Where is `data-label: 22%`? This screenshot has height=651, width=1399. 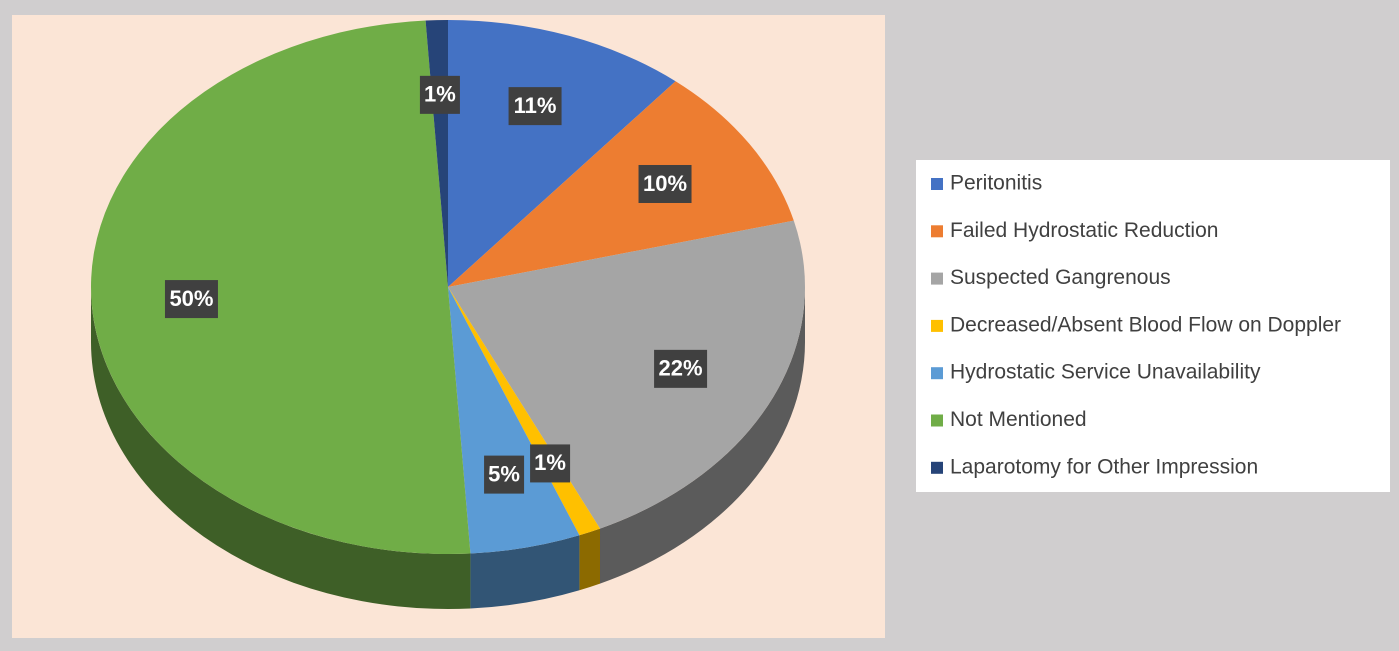
data-label: 22% is located at coordinates (681, 368).